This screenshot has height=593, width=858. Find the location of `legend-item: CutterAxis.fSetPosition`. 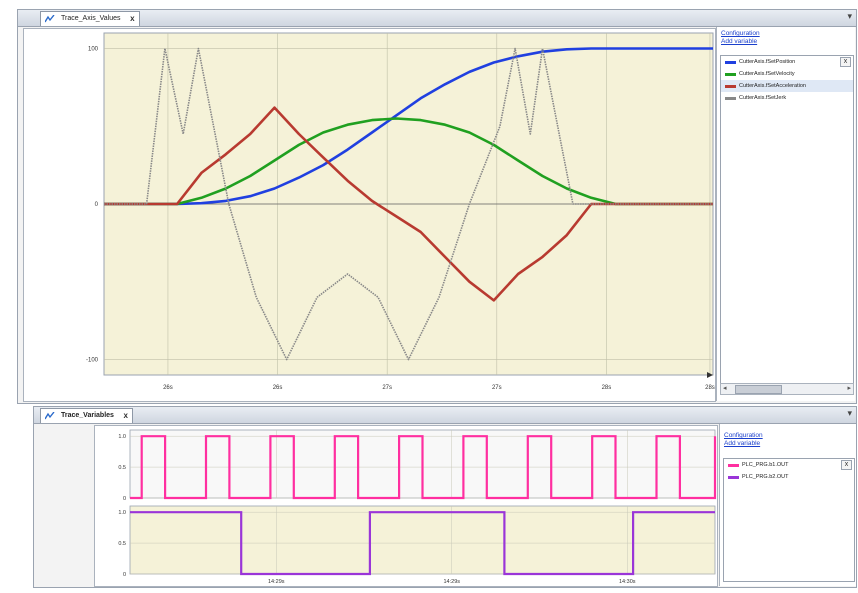

legend-item: CutterAxis.fSetPosition is located at coordinates (787, 62).